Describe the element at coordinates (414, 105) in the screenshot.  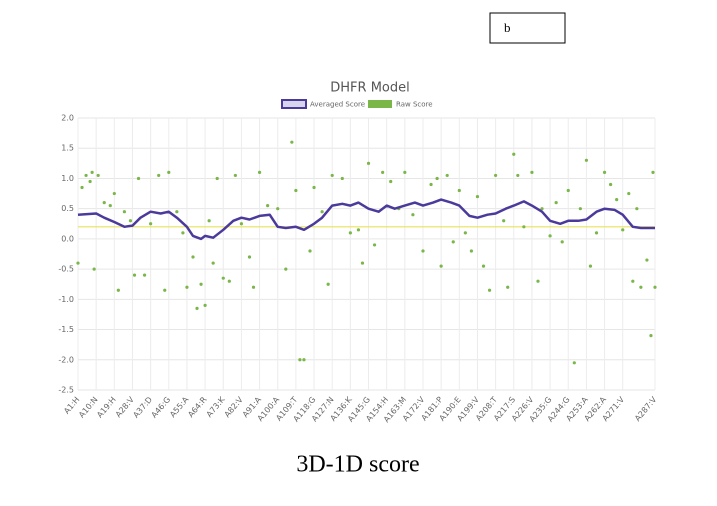
I see `legend-label: Raw Score` at that location.